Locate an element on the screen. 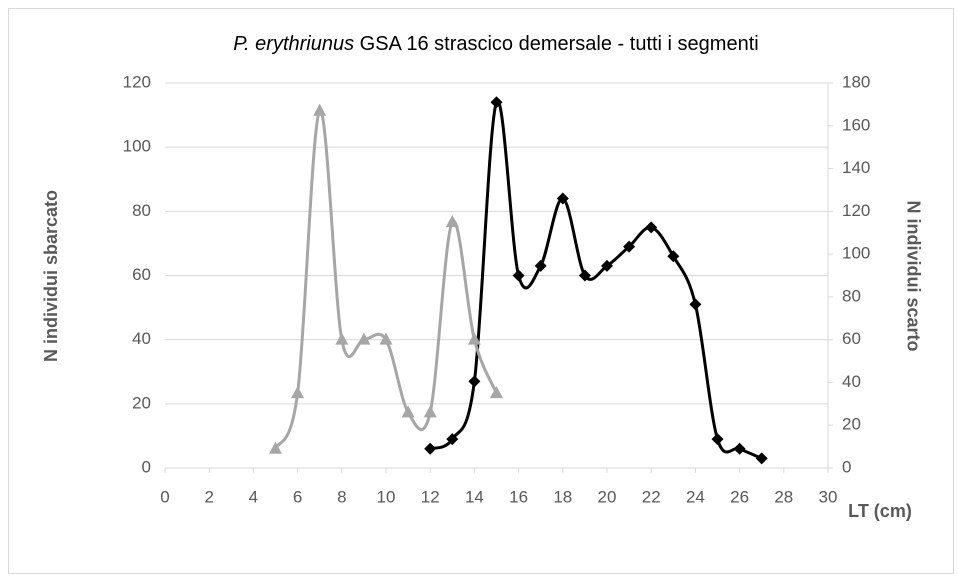 The image size is (958, 583). y2-axis-label: N individui scarto is located at coordinates (913, 275).